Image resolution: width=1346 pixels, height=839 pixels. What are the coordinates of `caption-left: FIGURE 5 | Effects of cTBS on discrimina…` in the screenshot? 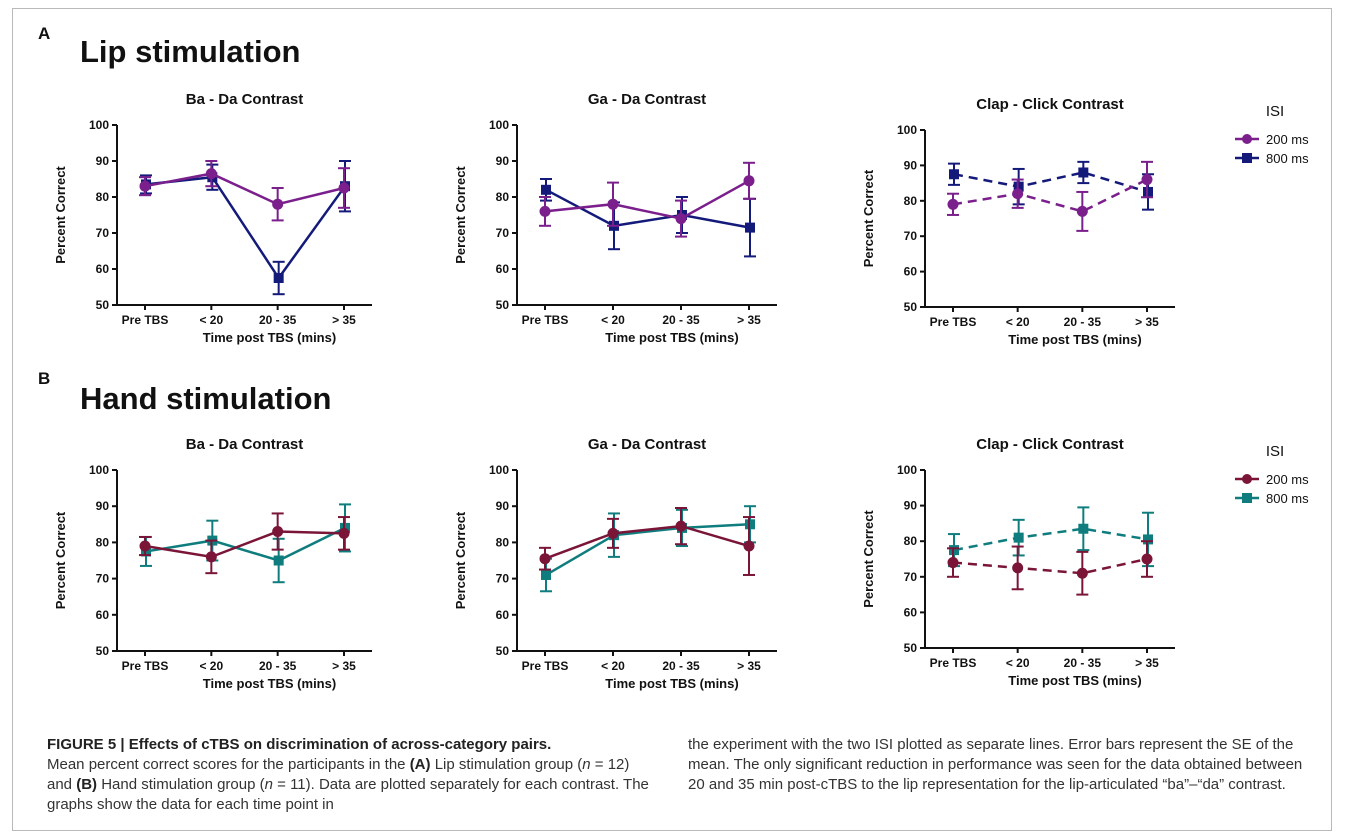 It's located at (352, 775).